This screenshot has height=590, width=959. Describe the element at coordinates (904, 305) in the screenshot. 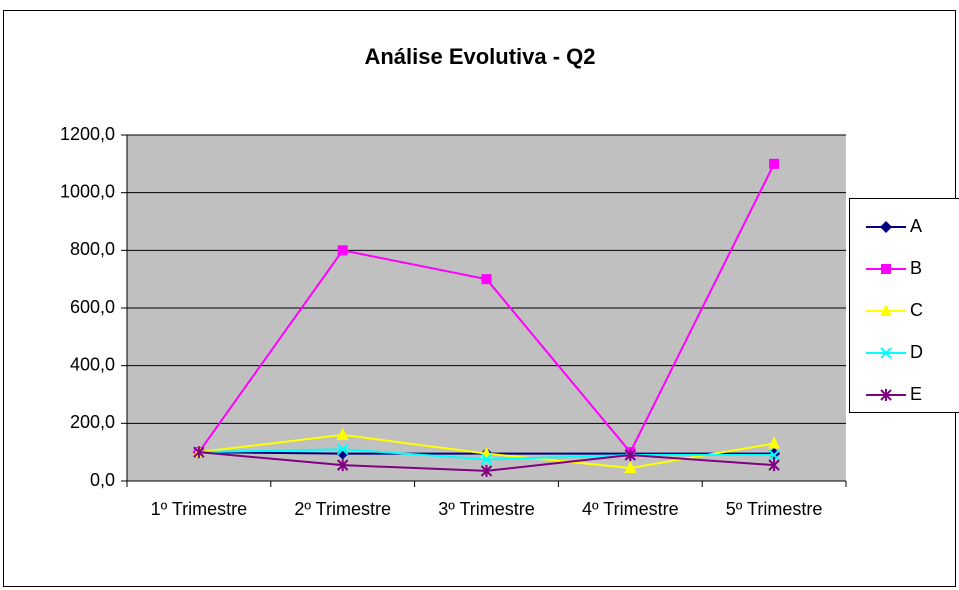

I see `legend` at that location.